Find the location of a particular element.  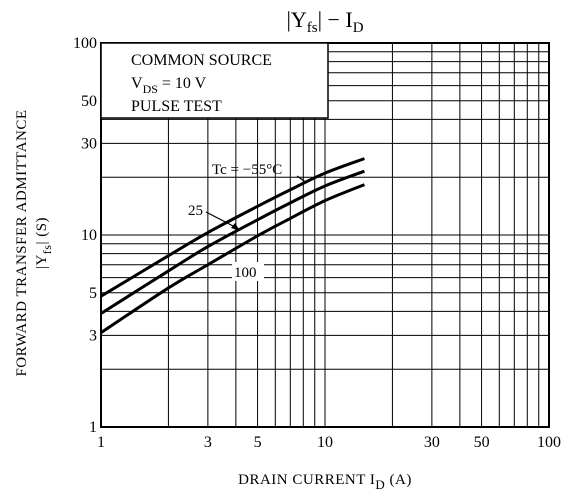

curve-label-100: 100 is located at coordinates (245, 273).